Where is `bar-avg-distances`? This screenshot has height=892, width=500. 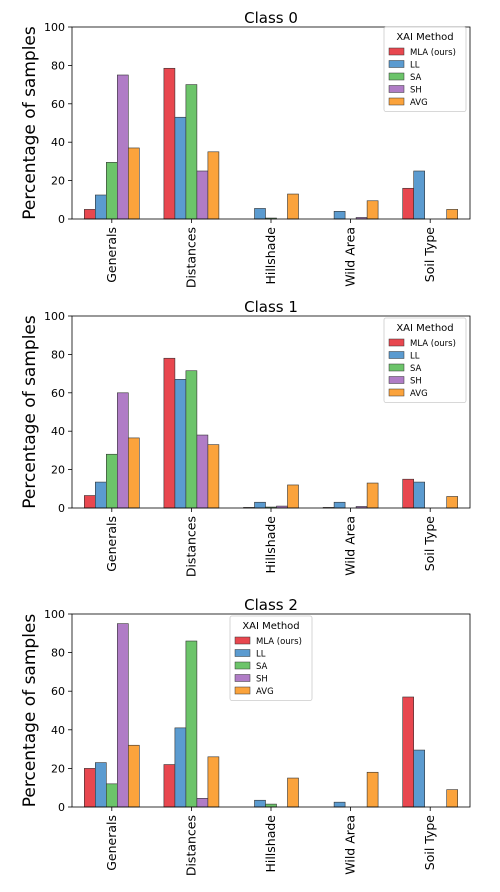 bar-avg-distances is located at coordinates (213, 782).